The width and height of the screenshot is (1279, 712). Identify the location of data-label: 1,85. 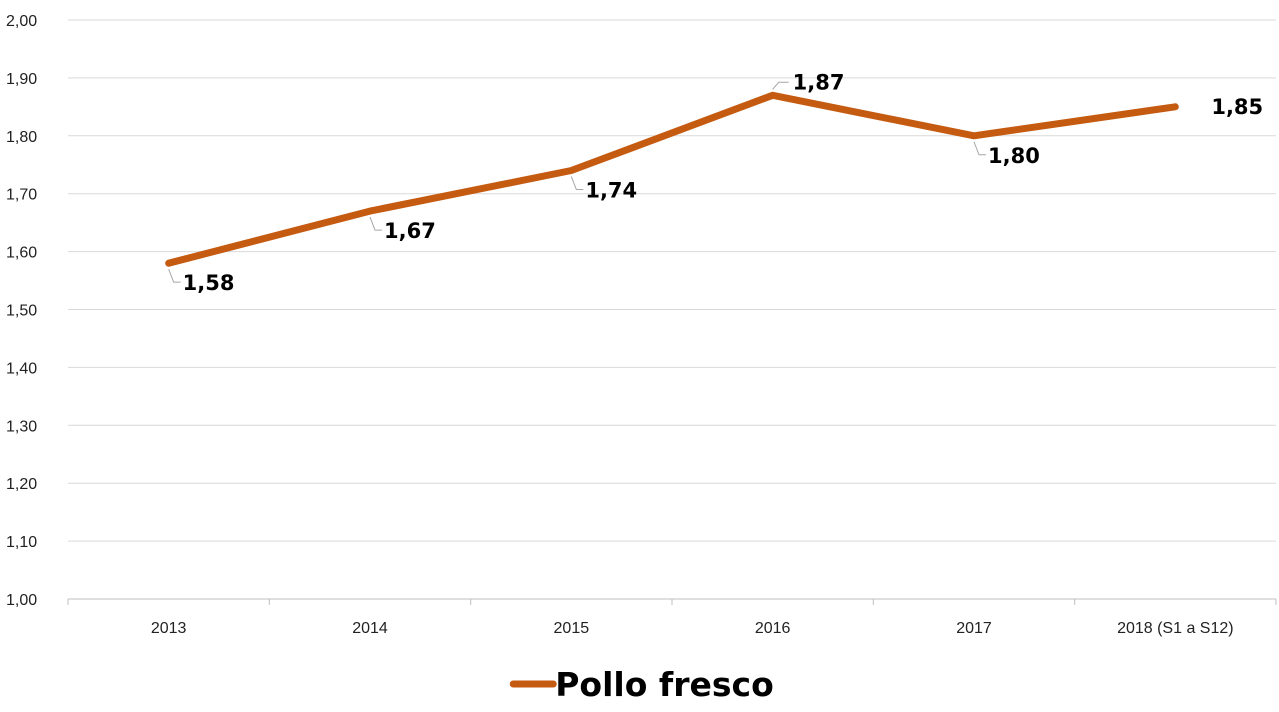
(1237, 107).